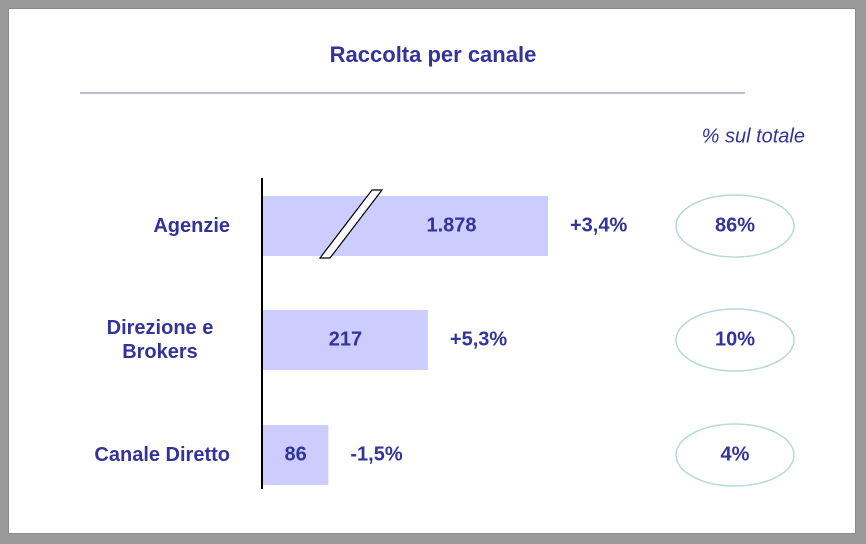 Image resolution: width=866 pixels, height=544 pixels. I want to click on share-label: 4%, so click(735, 454).